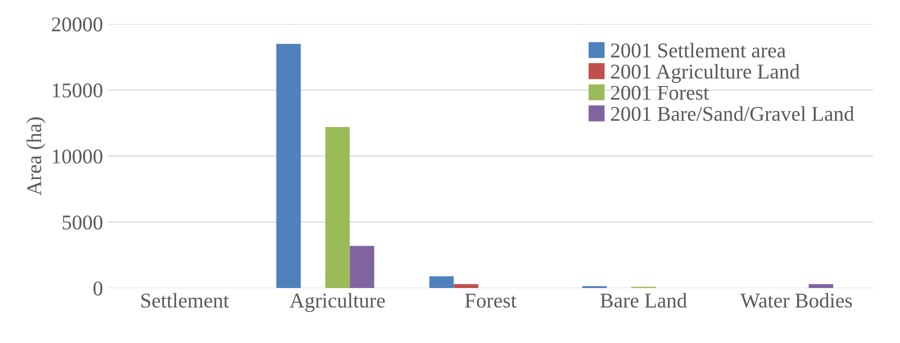  Describe the element at coordinates (82, 222) in the screenshot. I see `y-tick-label: 5000` at that location.